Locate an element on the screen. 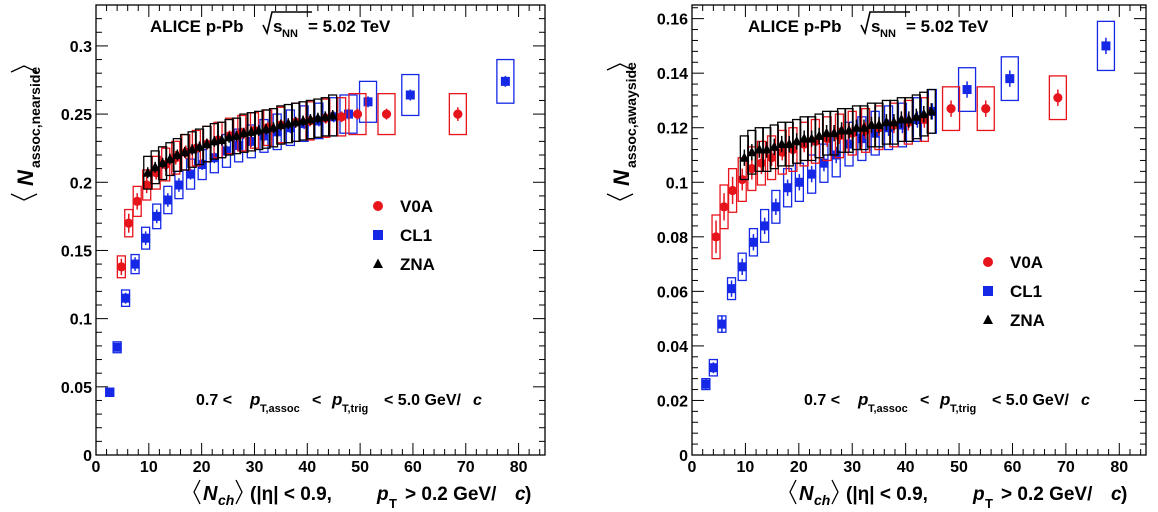 The height and width of the screenshot is (512, 1158). cut-p1: p is located at coordinates (254, 399).